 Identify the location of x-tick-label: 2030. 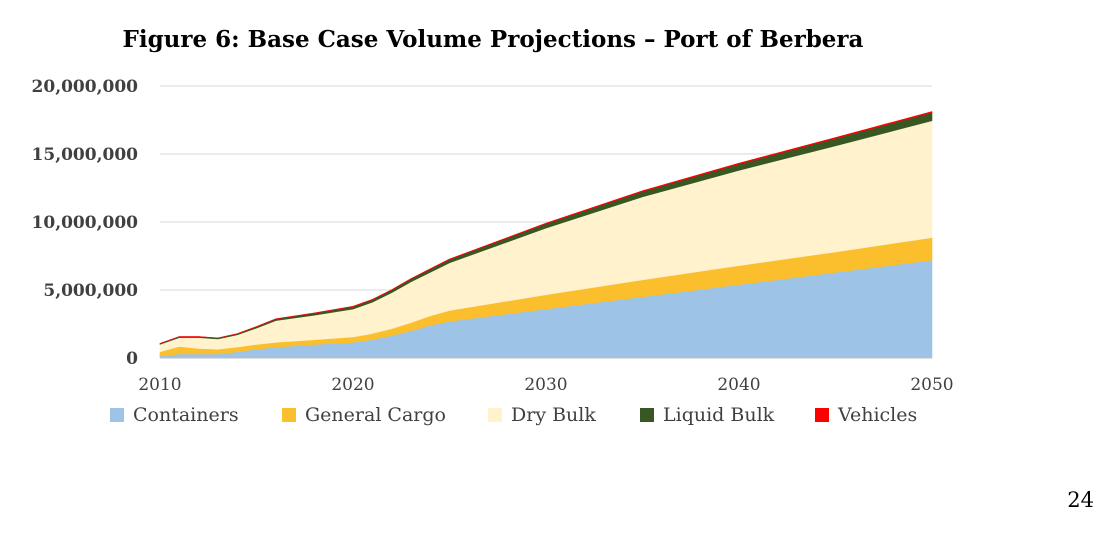
(545, 385).